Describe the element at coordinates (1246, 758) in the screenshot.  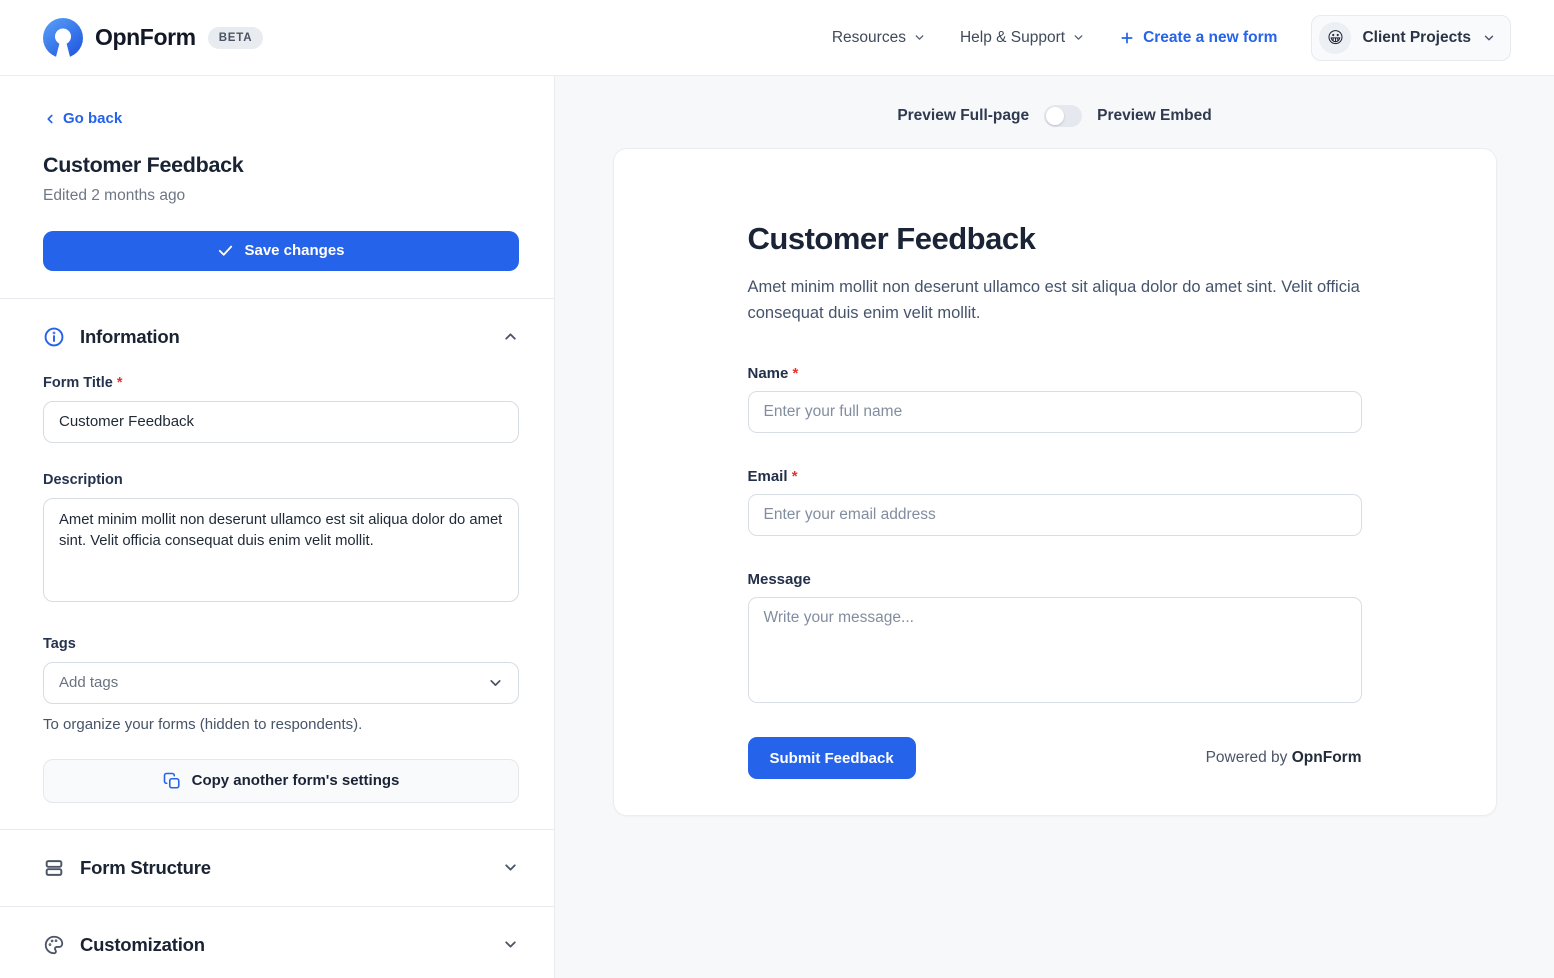
I see `powered-by-prefix: Powered by` at that location.